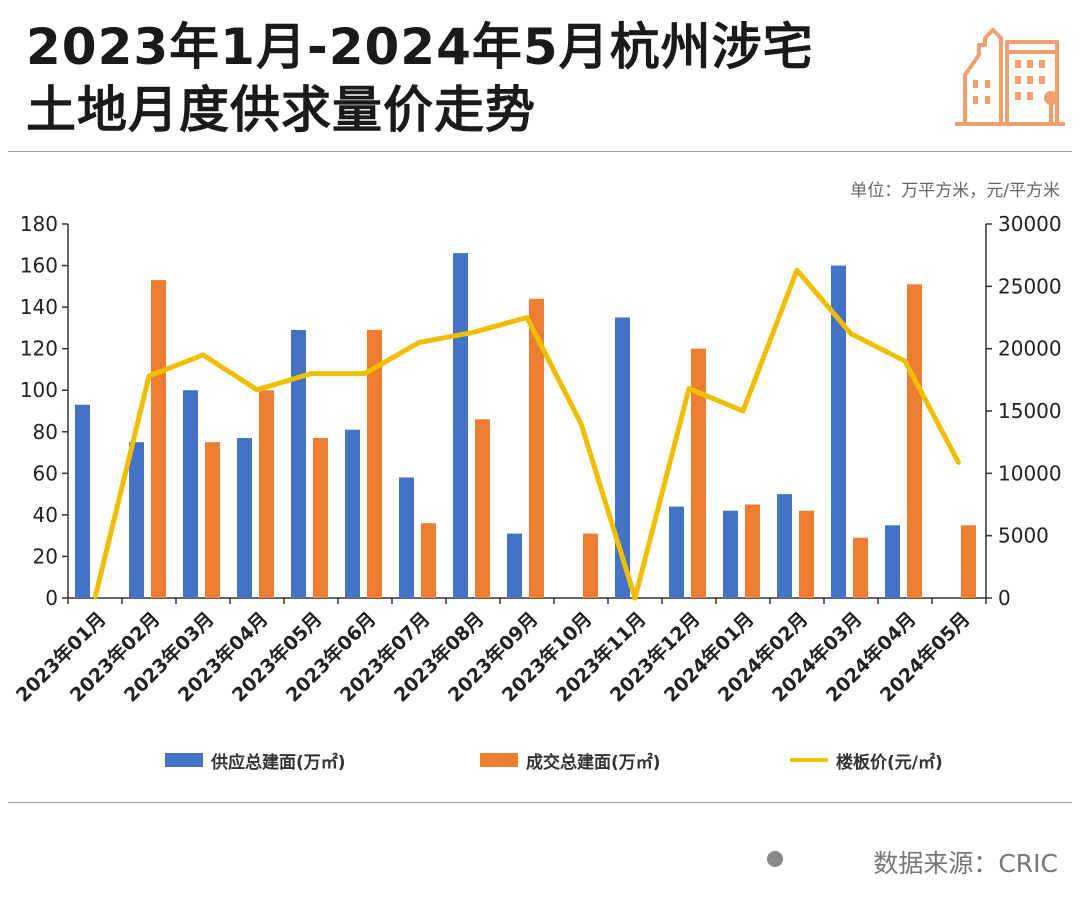  What do you see at coordinates (1030, 286) in the screenshot?
I see `right-tick-label: 25000` at bounding box center [1030, 286].